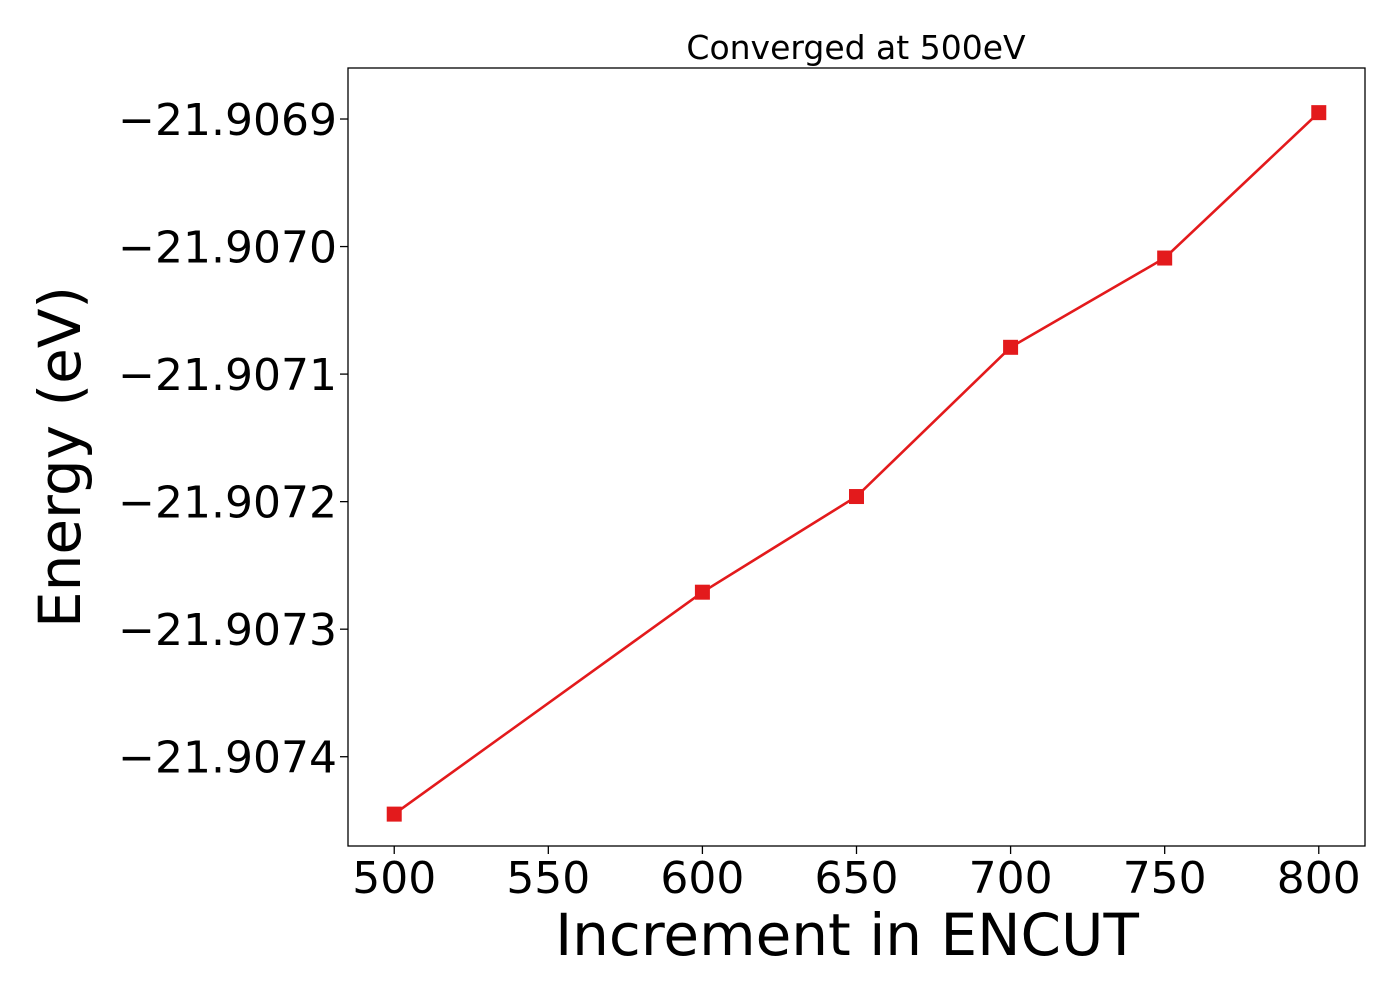 The image size is (1400, 1000). What do you see at coordinates (227, 503) in the screenshot?
I see `y-tick-label: −21.9072` at bounding box center [227, 503].